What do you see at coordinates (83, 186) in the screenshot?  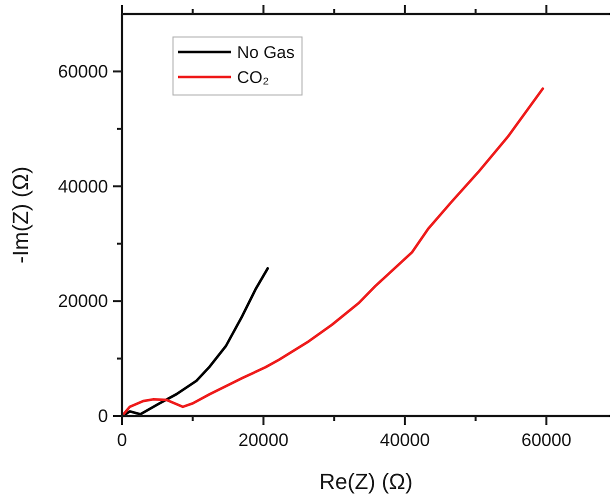 I see `y-tick-label: 40000` at bounding box center [83, 186].